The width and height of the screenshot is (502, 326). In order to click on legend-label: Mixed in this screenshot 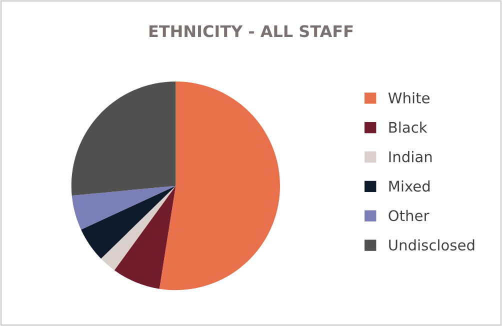, I will do `click(409, 186)`.